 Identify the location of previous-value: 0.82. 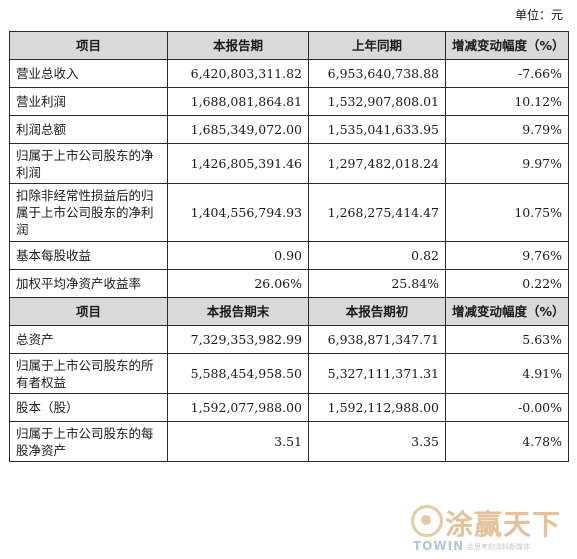
(377, 255).